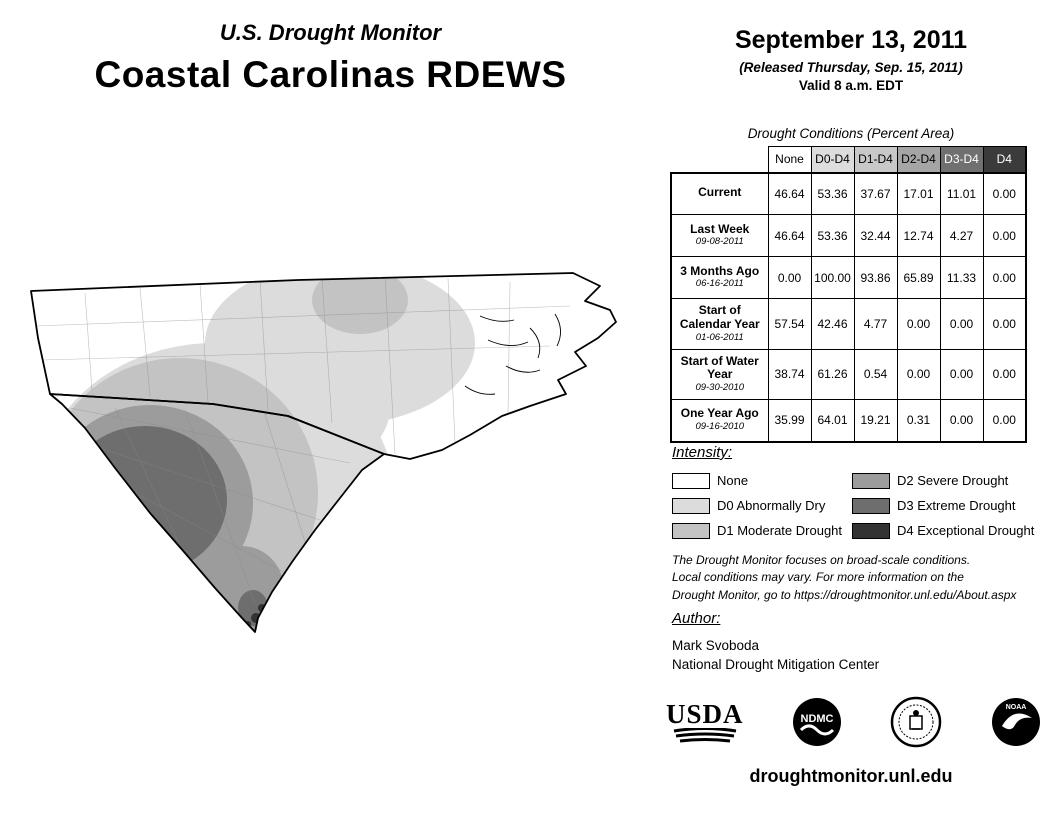  Describe the element at coordinates (832, 277) in the screenshot. I see `table-cell: 100.00` at that location.